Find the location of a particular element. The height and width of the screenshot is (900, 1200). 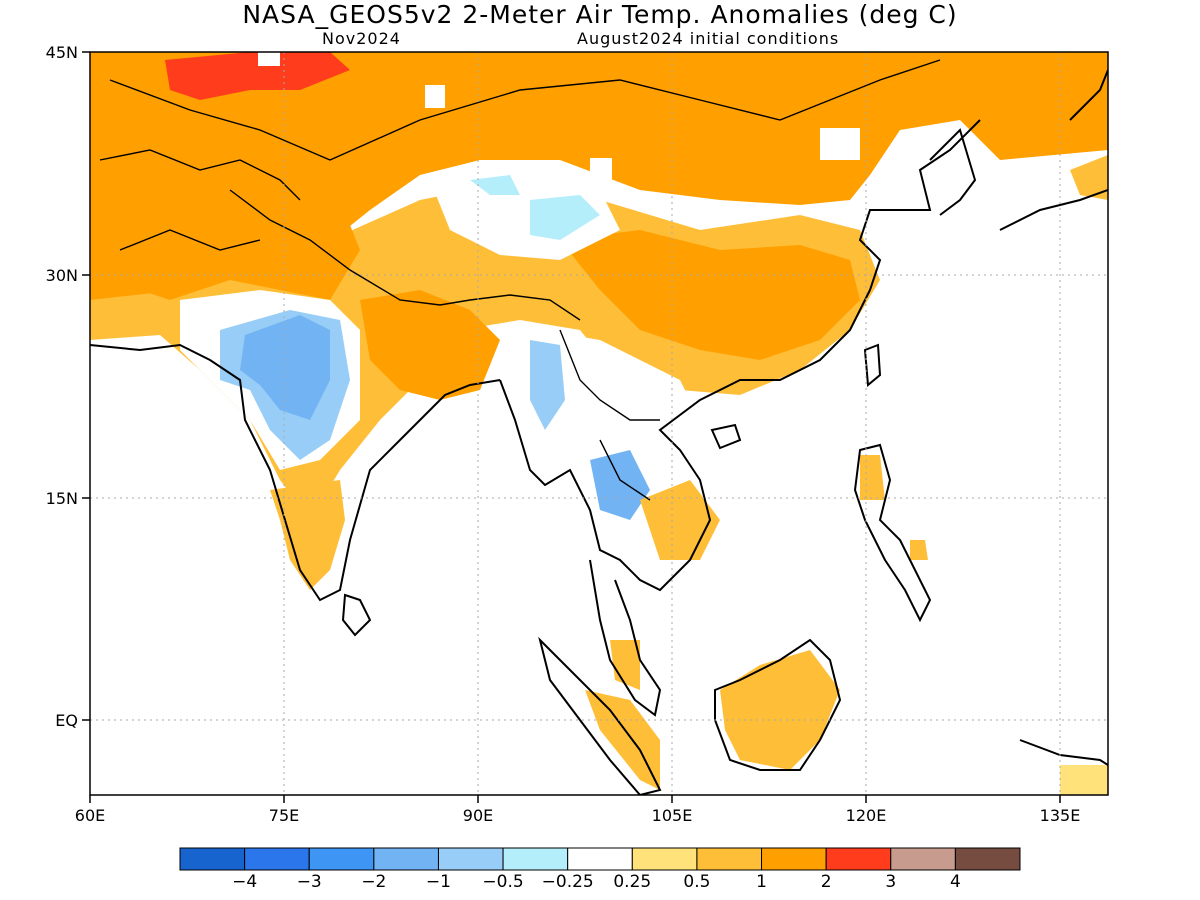

lat-tick-label: 15N is located at coordinates (62, 498).